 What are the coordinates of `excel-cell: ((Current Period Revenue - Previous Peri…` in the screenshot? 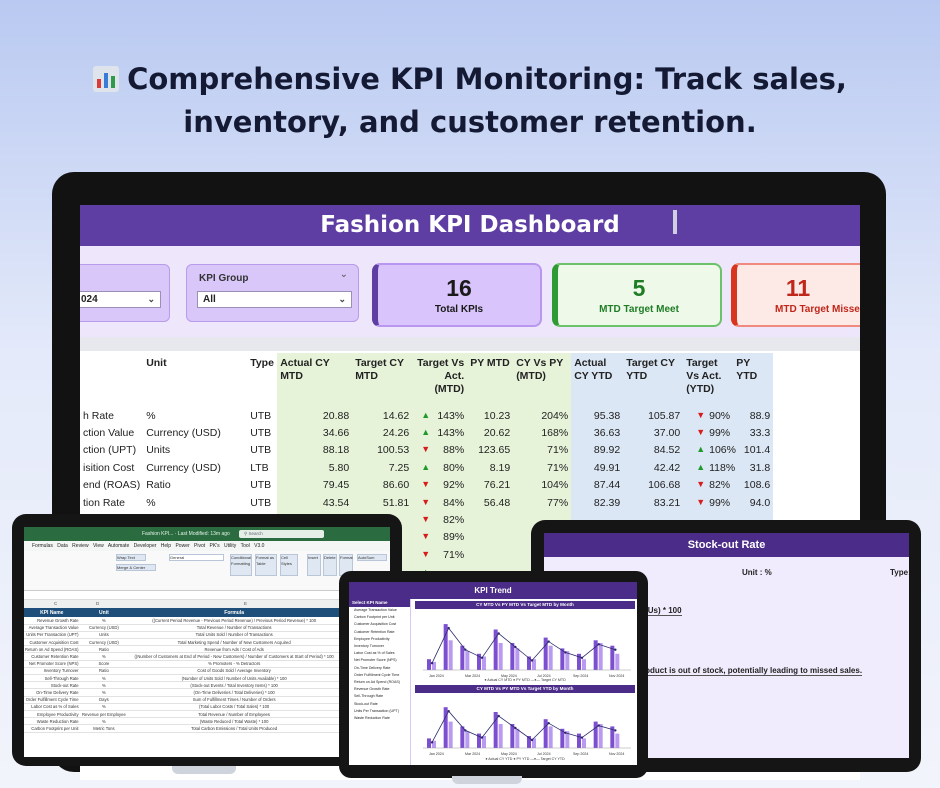 It's located at (234, 621).